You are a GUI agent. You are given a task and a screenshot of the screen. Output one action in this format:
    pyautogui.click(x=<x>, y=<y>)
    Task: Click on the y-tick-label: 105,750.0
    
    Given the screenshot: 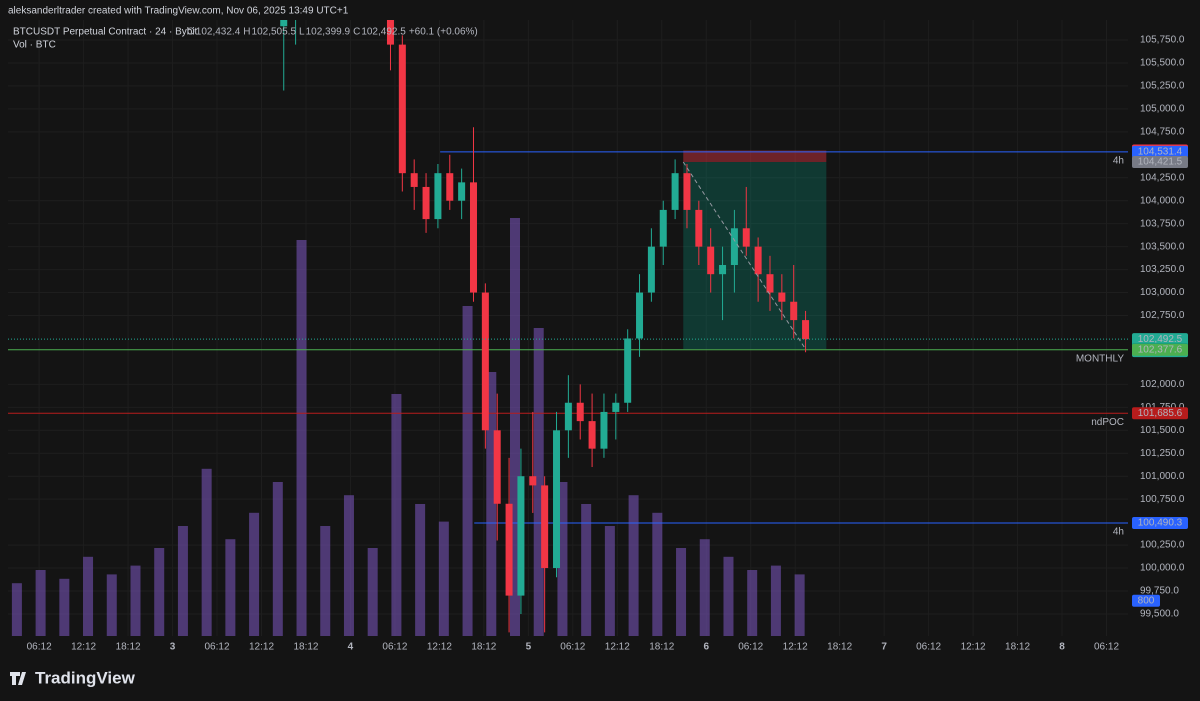 What is the action you would take?
    pyautogui.click(x=1162, y=40)
    